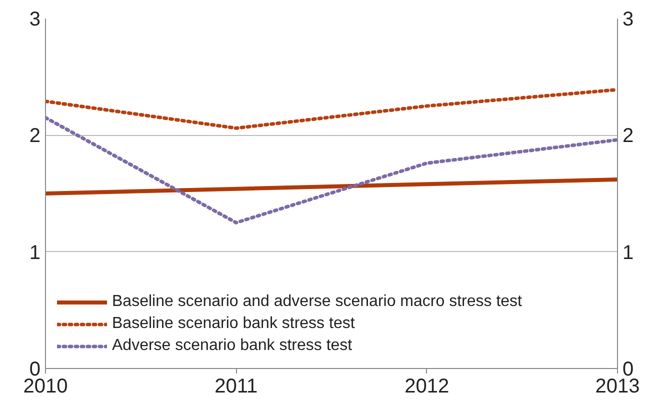 This screenshot has width=649, height=408. Describe the element at coordinates (233, 324) in the screenshot. I see `legend-label: Baseline scenario bank stress test` at that location.